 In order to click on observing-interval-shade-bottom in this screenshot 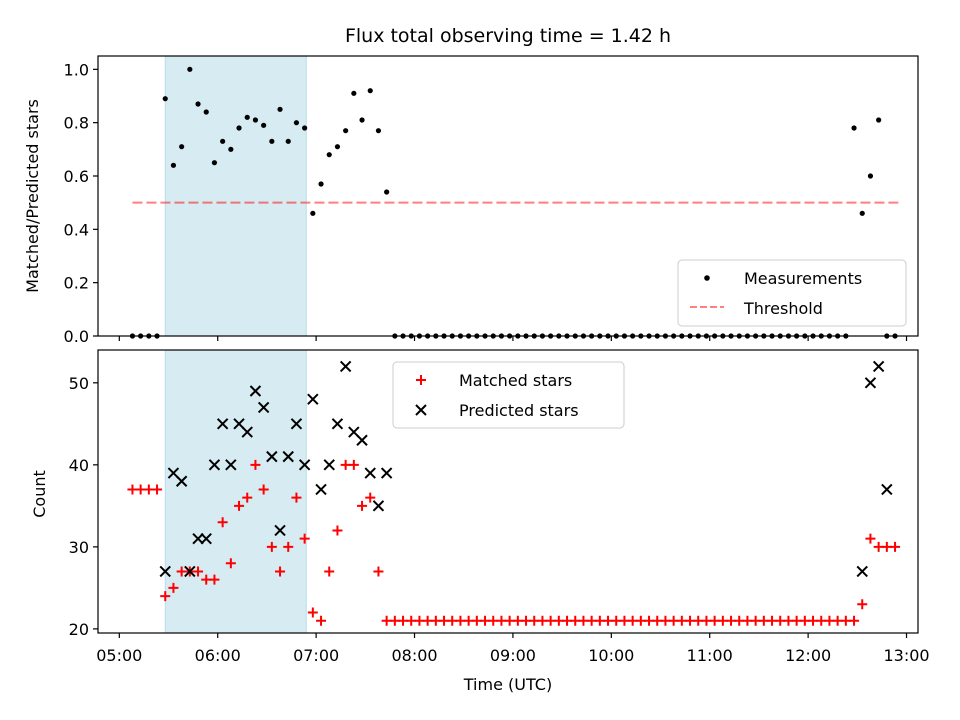, I will do `click(235, 491)`.